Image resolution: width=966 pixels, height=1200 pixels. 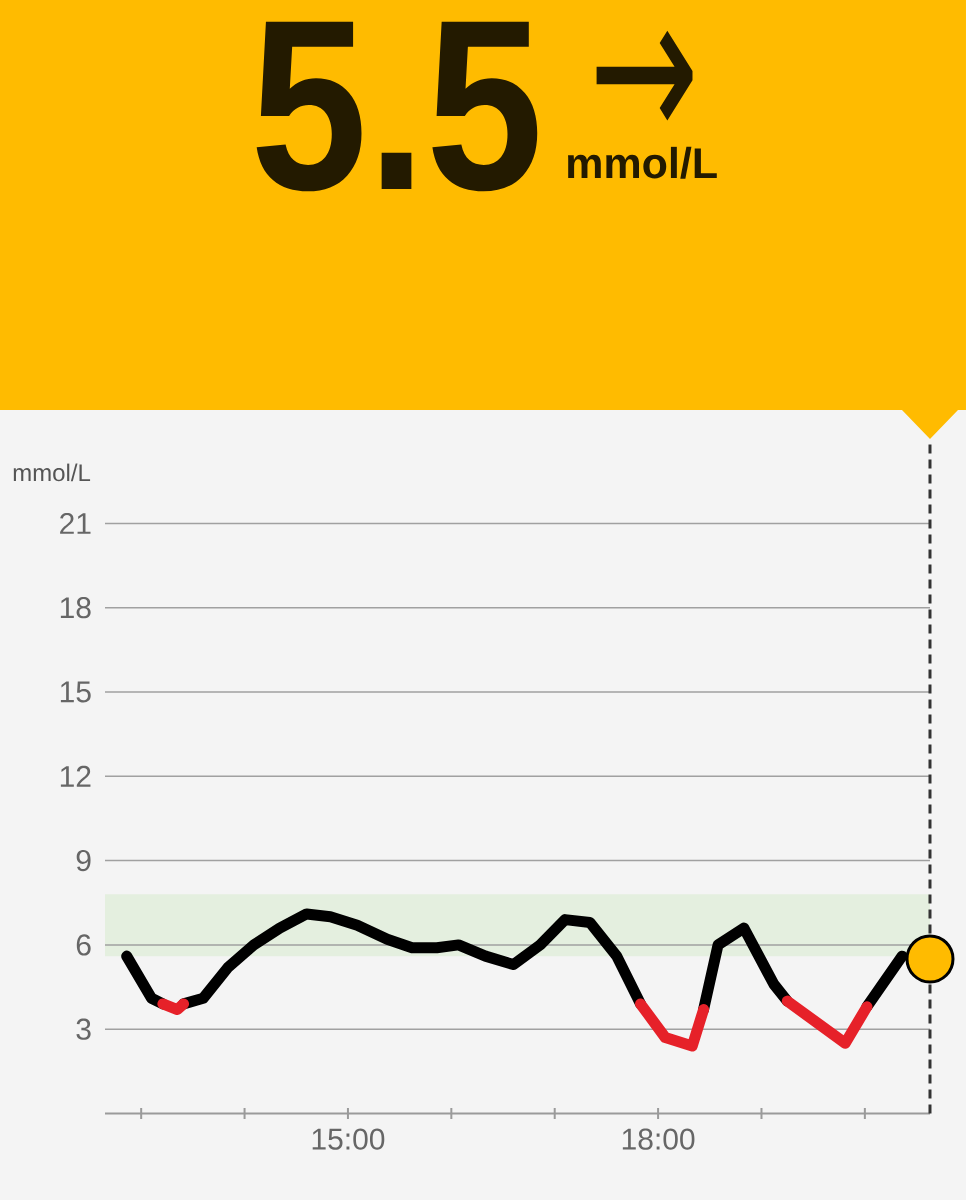 I want to click on y-tick-label: 6, so click(x=83, y=945).